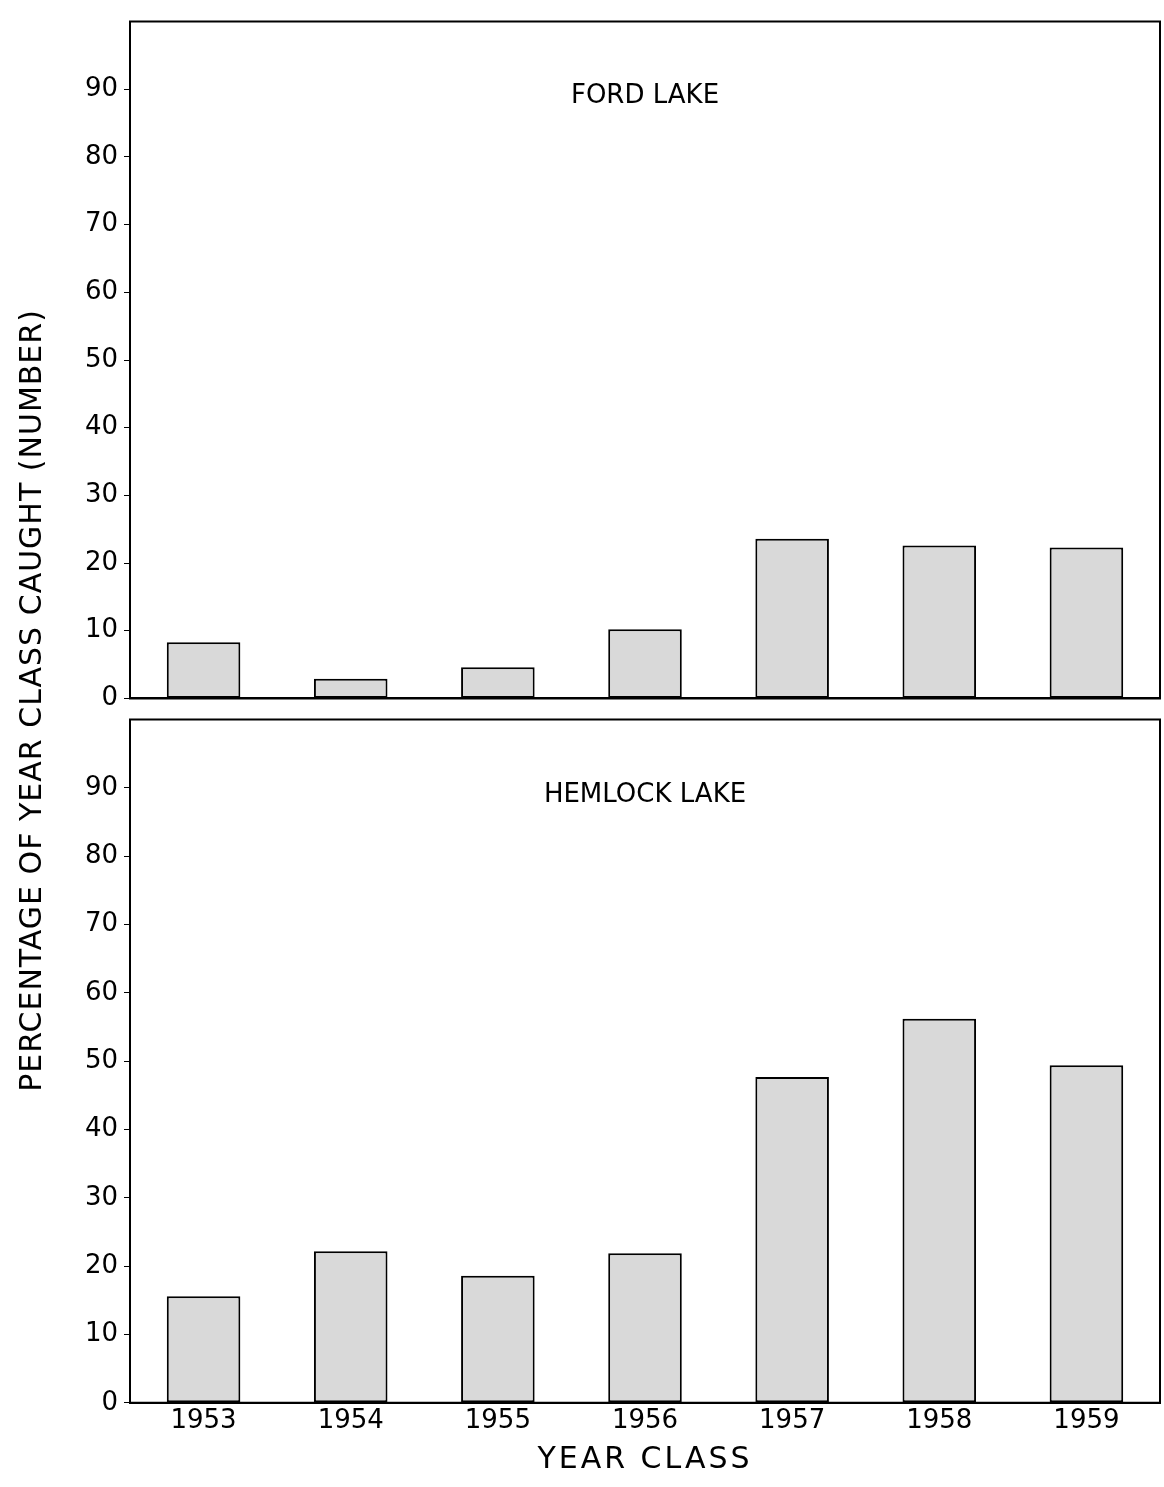  Describe the element at coordinates (30, 700) in the screenshot. I see `y-axis-title: PERCENTAGE OF YEAR CLASS CAUGHT (NUMBER)` at that location.